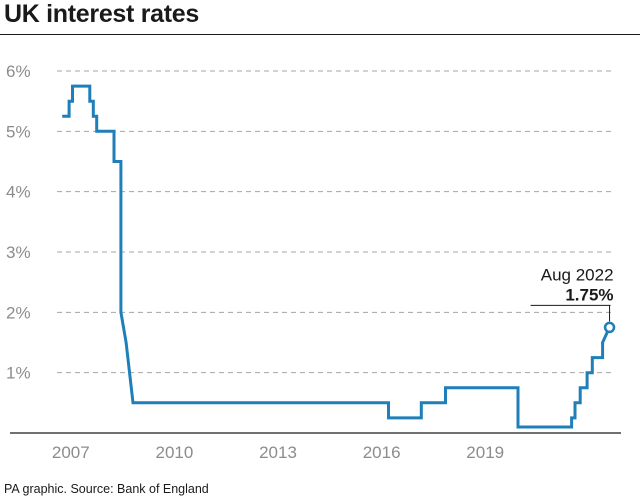 The image size is (640, 502). I want to click on x-tick-label: 2013, so click(278, 452).